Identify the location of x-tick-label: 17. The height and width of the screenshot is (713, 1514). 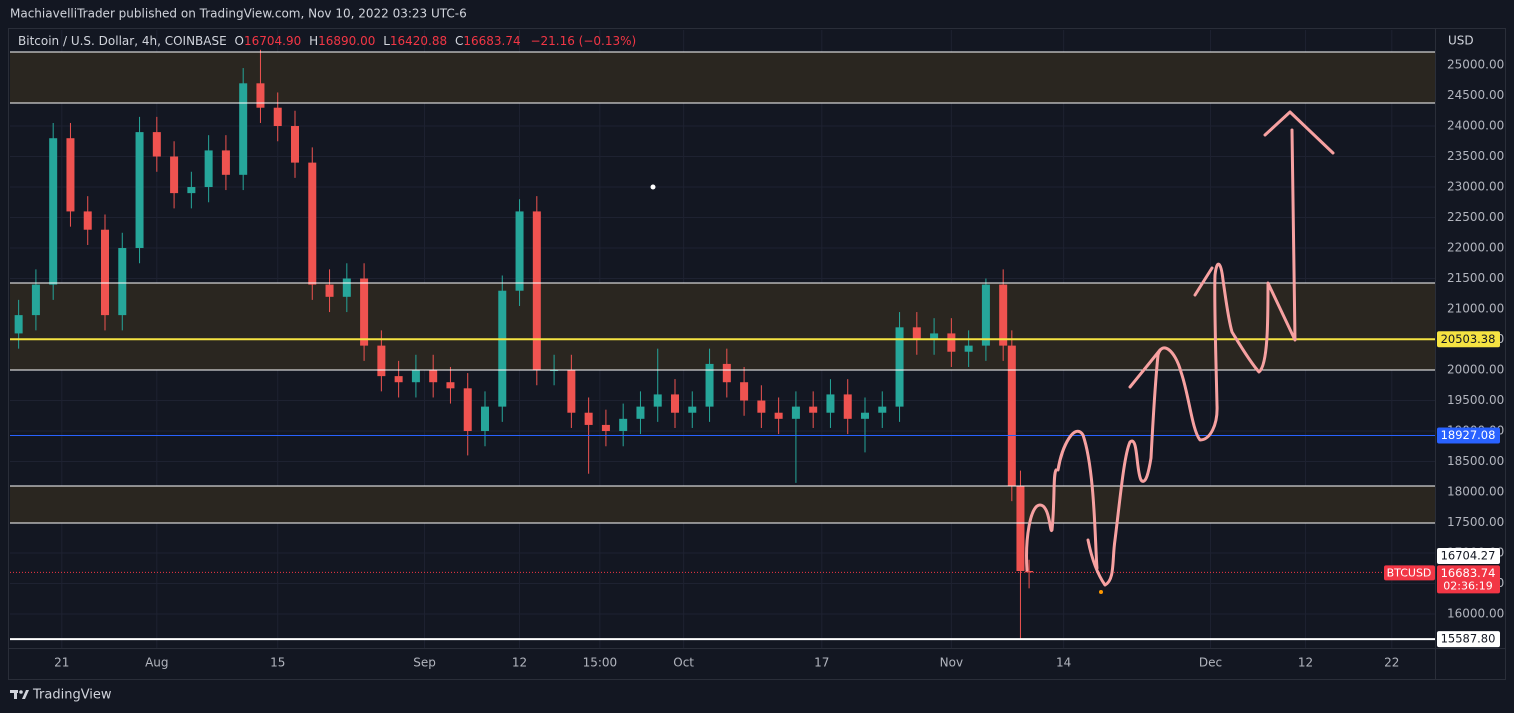
(821, 663).